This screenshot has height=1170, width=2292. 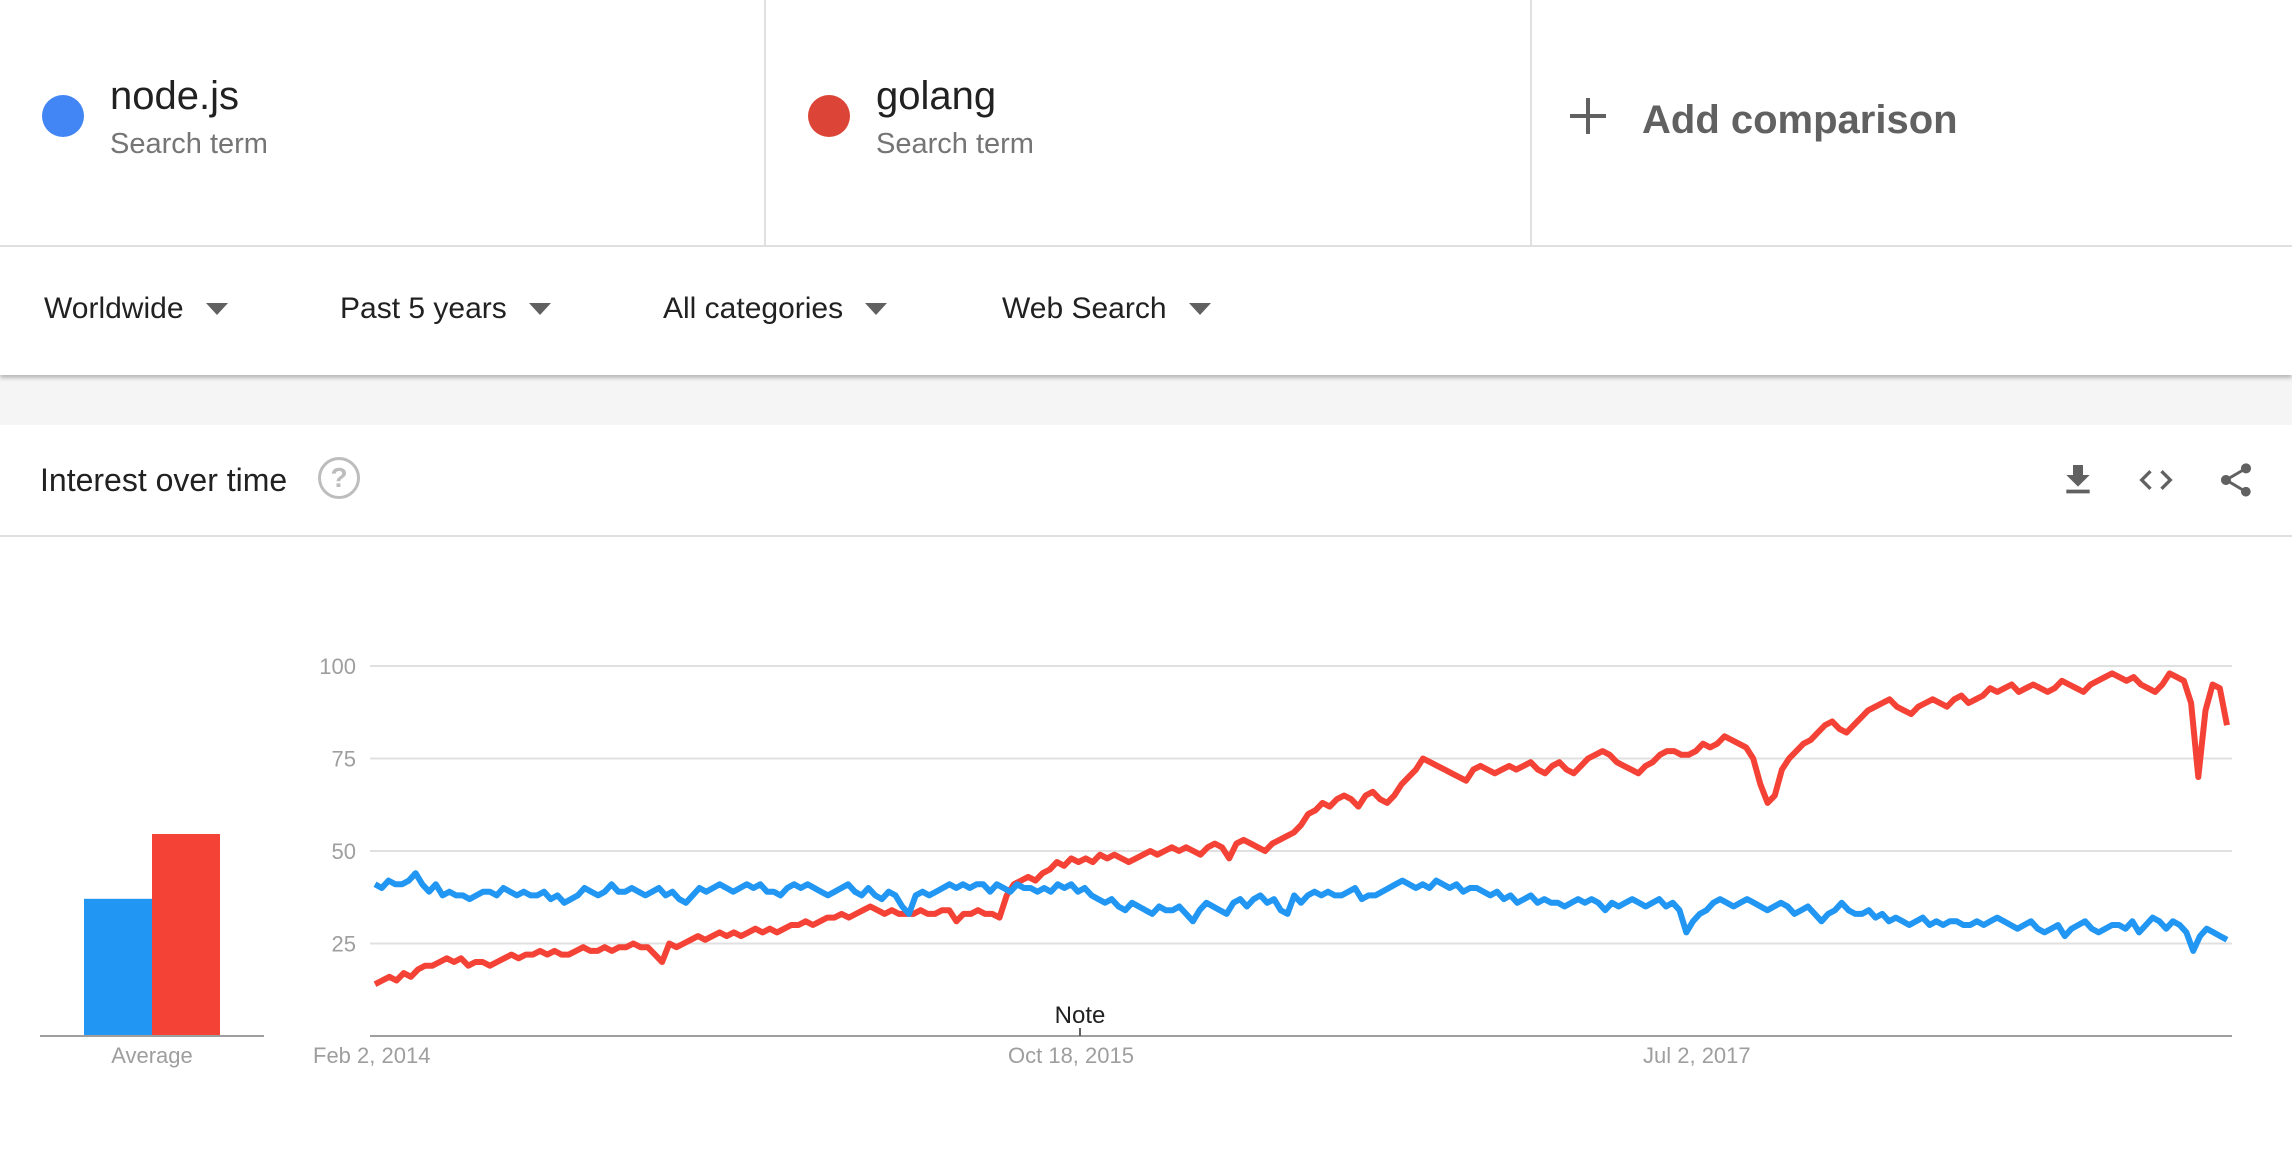 I want to click on region-dropdown: Worldwide, so click(x=136, y=309).